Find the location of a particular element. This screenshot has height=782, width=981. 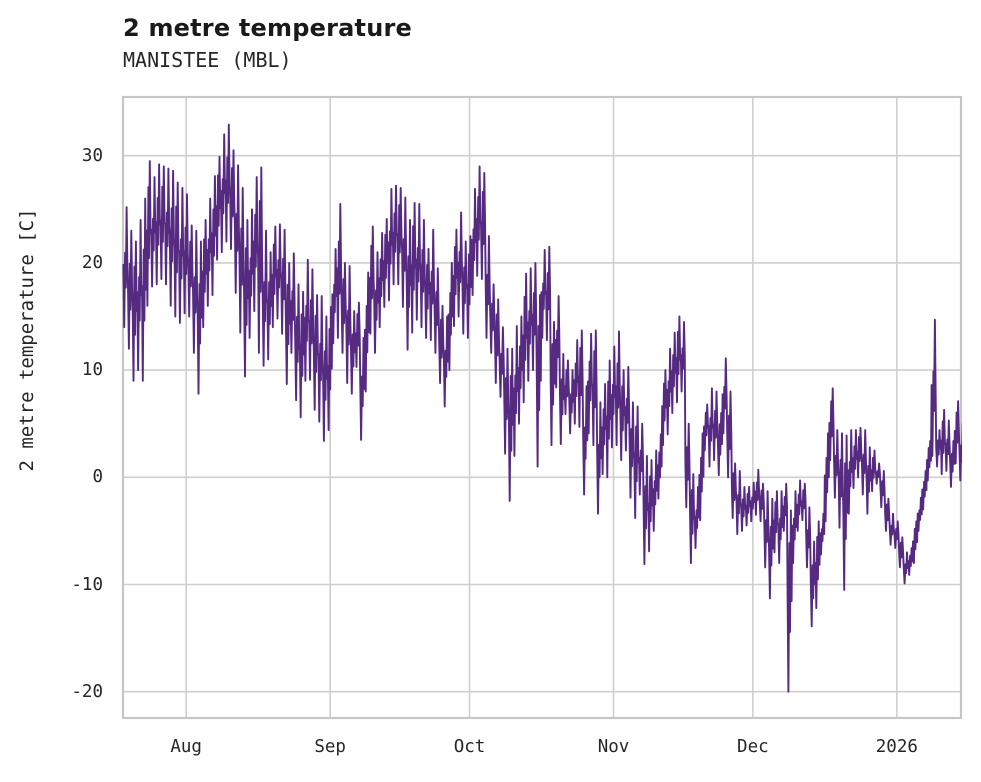

x-tick-label: Aug is located at coordinates (186, 747).